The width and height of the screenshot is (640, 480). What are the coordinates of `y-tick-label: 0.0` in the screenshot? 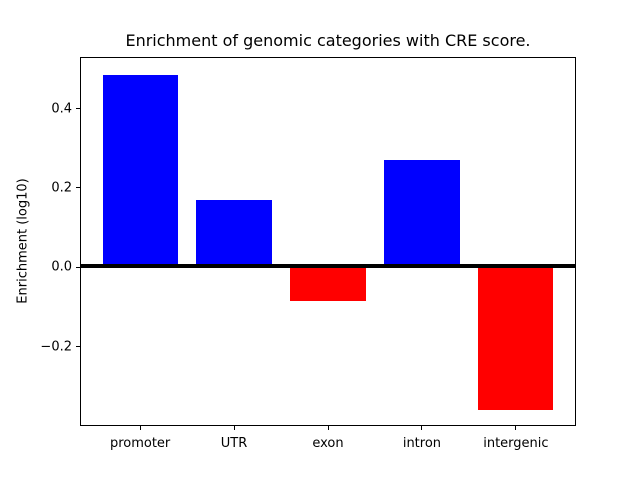 It's located at (61, 267).